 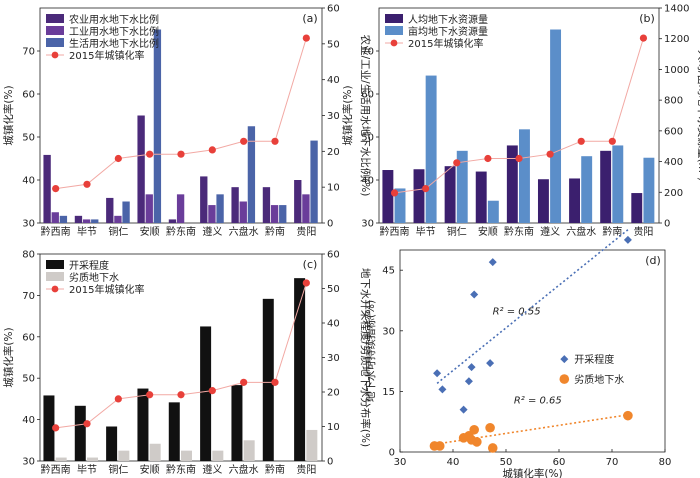 I want to click on y2-tick-label: 50, so click(x=333, y=289).